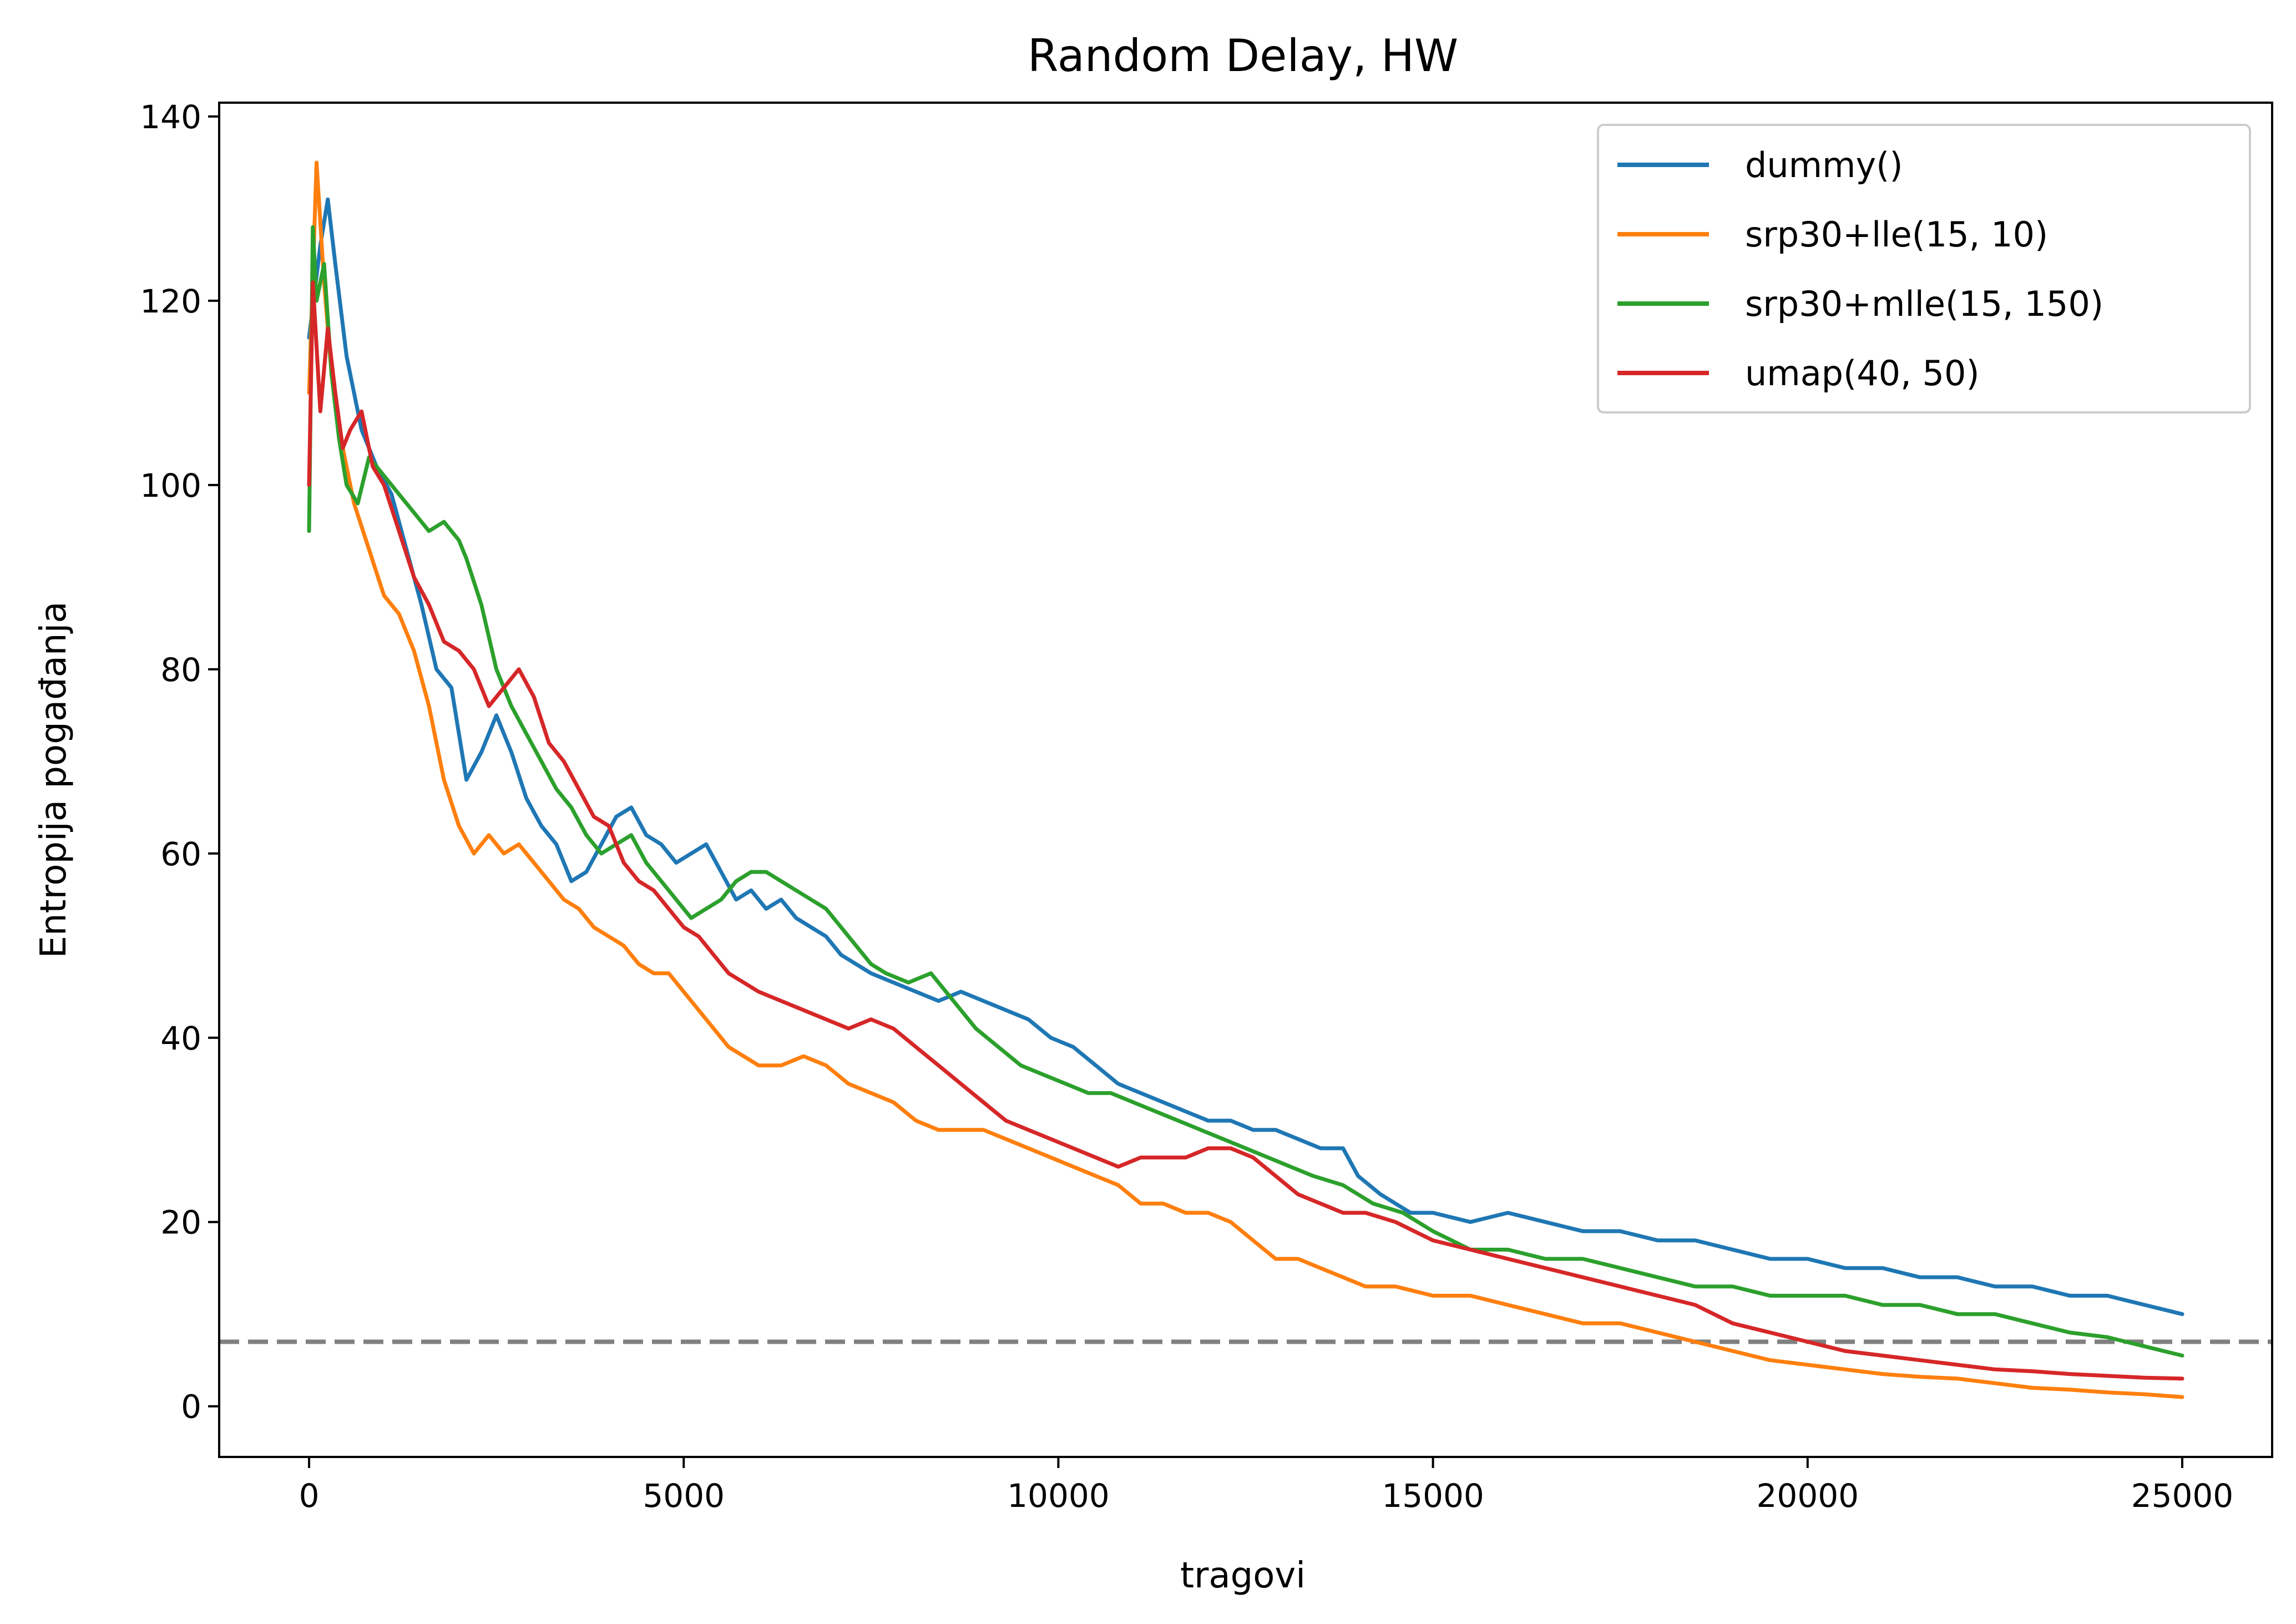 Image resolution: width=2296 pixels, height=1624 pixels. What do you see at coordinates (54, 780) in the screenshot?
I see `y-axis-title: Entropija pogađanja` at bounding box center [54, 780].